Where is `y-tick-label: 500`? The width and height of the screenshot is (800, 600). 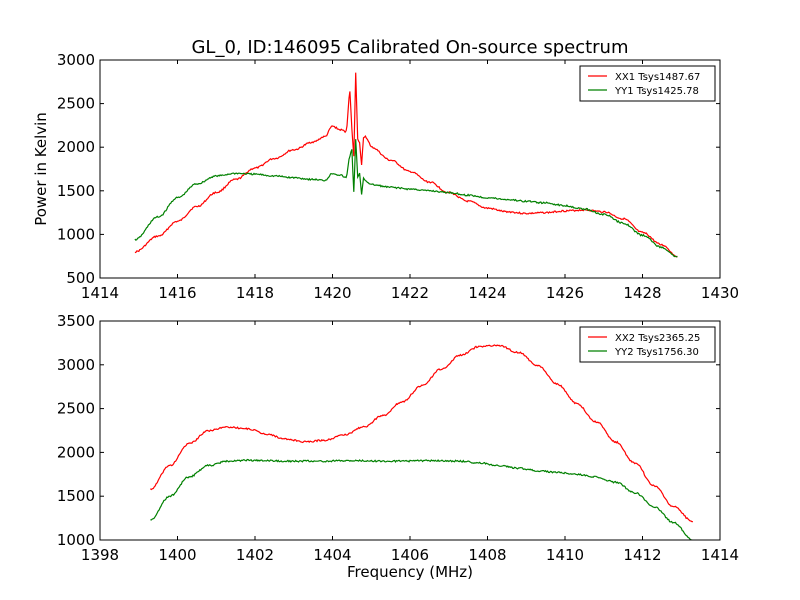 y-tick-label: 500 is located at coordinates (80, 278).